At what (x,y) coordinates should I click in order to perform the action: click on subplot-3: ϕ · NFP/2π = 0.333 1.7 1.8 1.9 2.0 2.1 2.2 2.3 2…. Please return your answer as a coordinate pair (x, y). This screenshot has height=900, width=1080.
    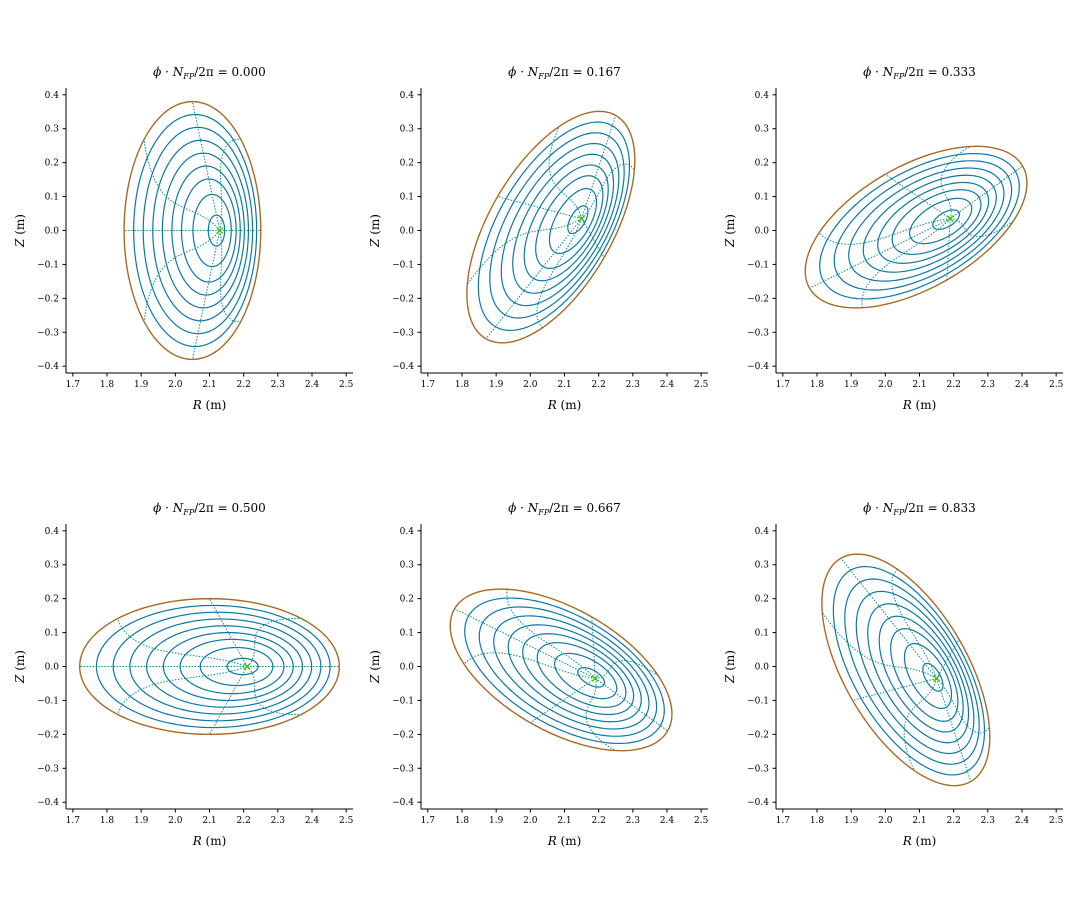
    Looking at the image, I should click on (893, 238).